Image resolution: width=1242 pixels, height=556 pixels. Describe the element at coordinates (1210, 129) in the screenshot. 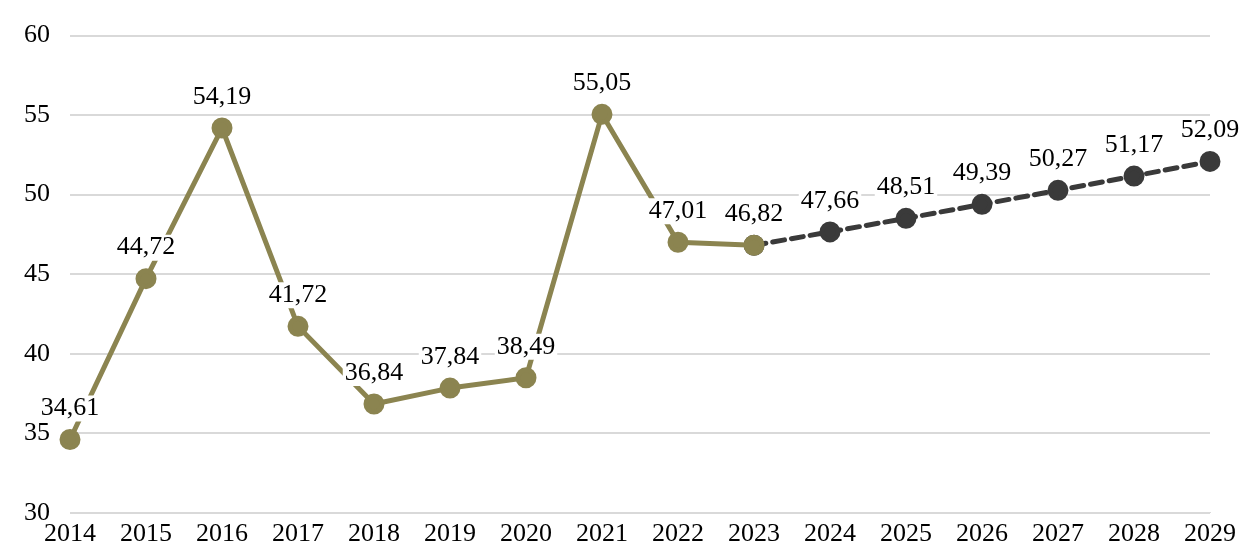

I see `data-label: 52,09` at that location.